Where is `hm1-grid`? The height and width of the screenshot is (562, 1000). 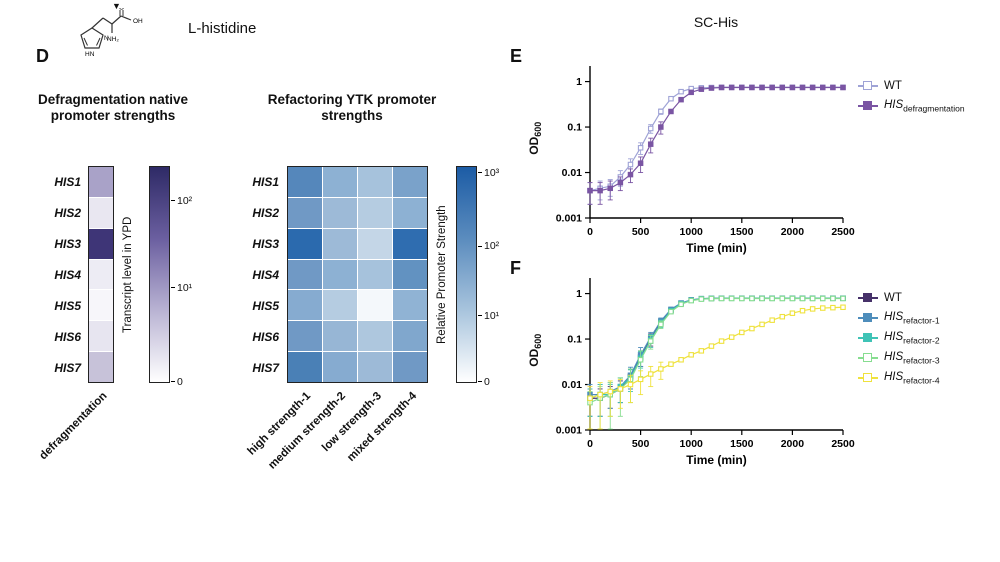
hm1-grid is located at coordinates (101, 274).